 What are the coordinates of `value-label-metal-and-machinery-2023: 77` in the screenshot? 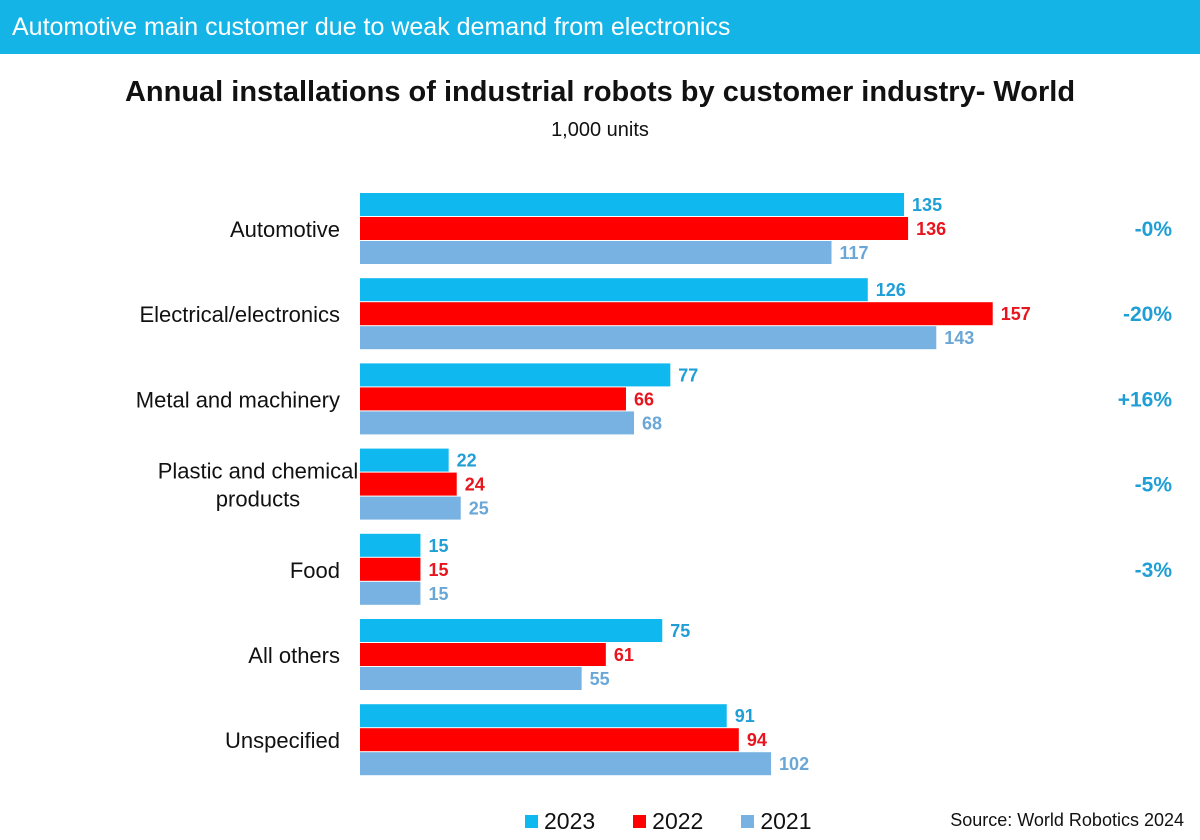 It's located at (688, 375).